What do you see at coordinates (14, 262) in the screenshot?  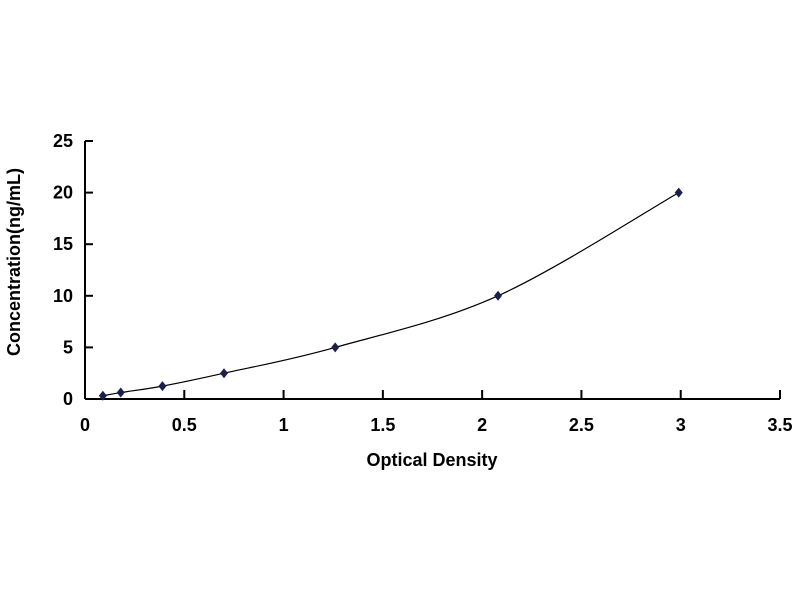 I see `y-axis-label: Concentration(ng/mL)` at bounding box center [14, 262].